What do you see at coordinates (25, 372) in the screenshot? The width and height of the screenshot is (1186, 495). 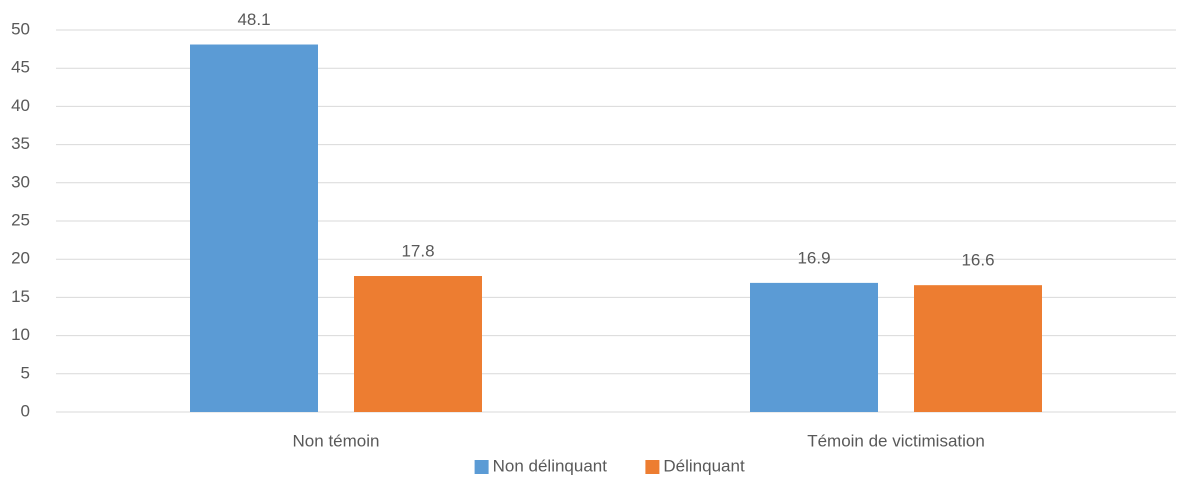 I see `y-tick-label: 5` at bounding box center [25, 372].